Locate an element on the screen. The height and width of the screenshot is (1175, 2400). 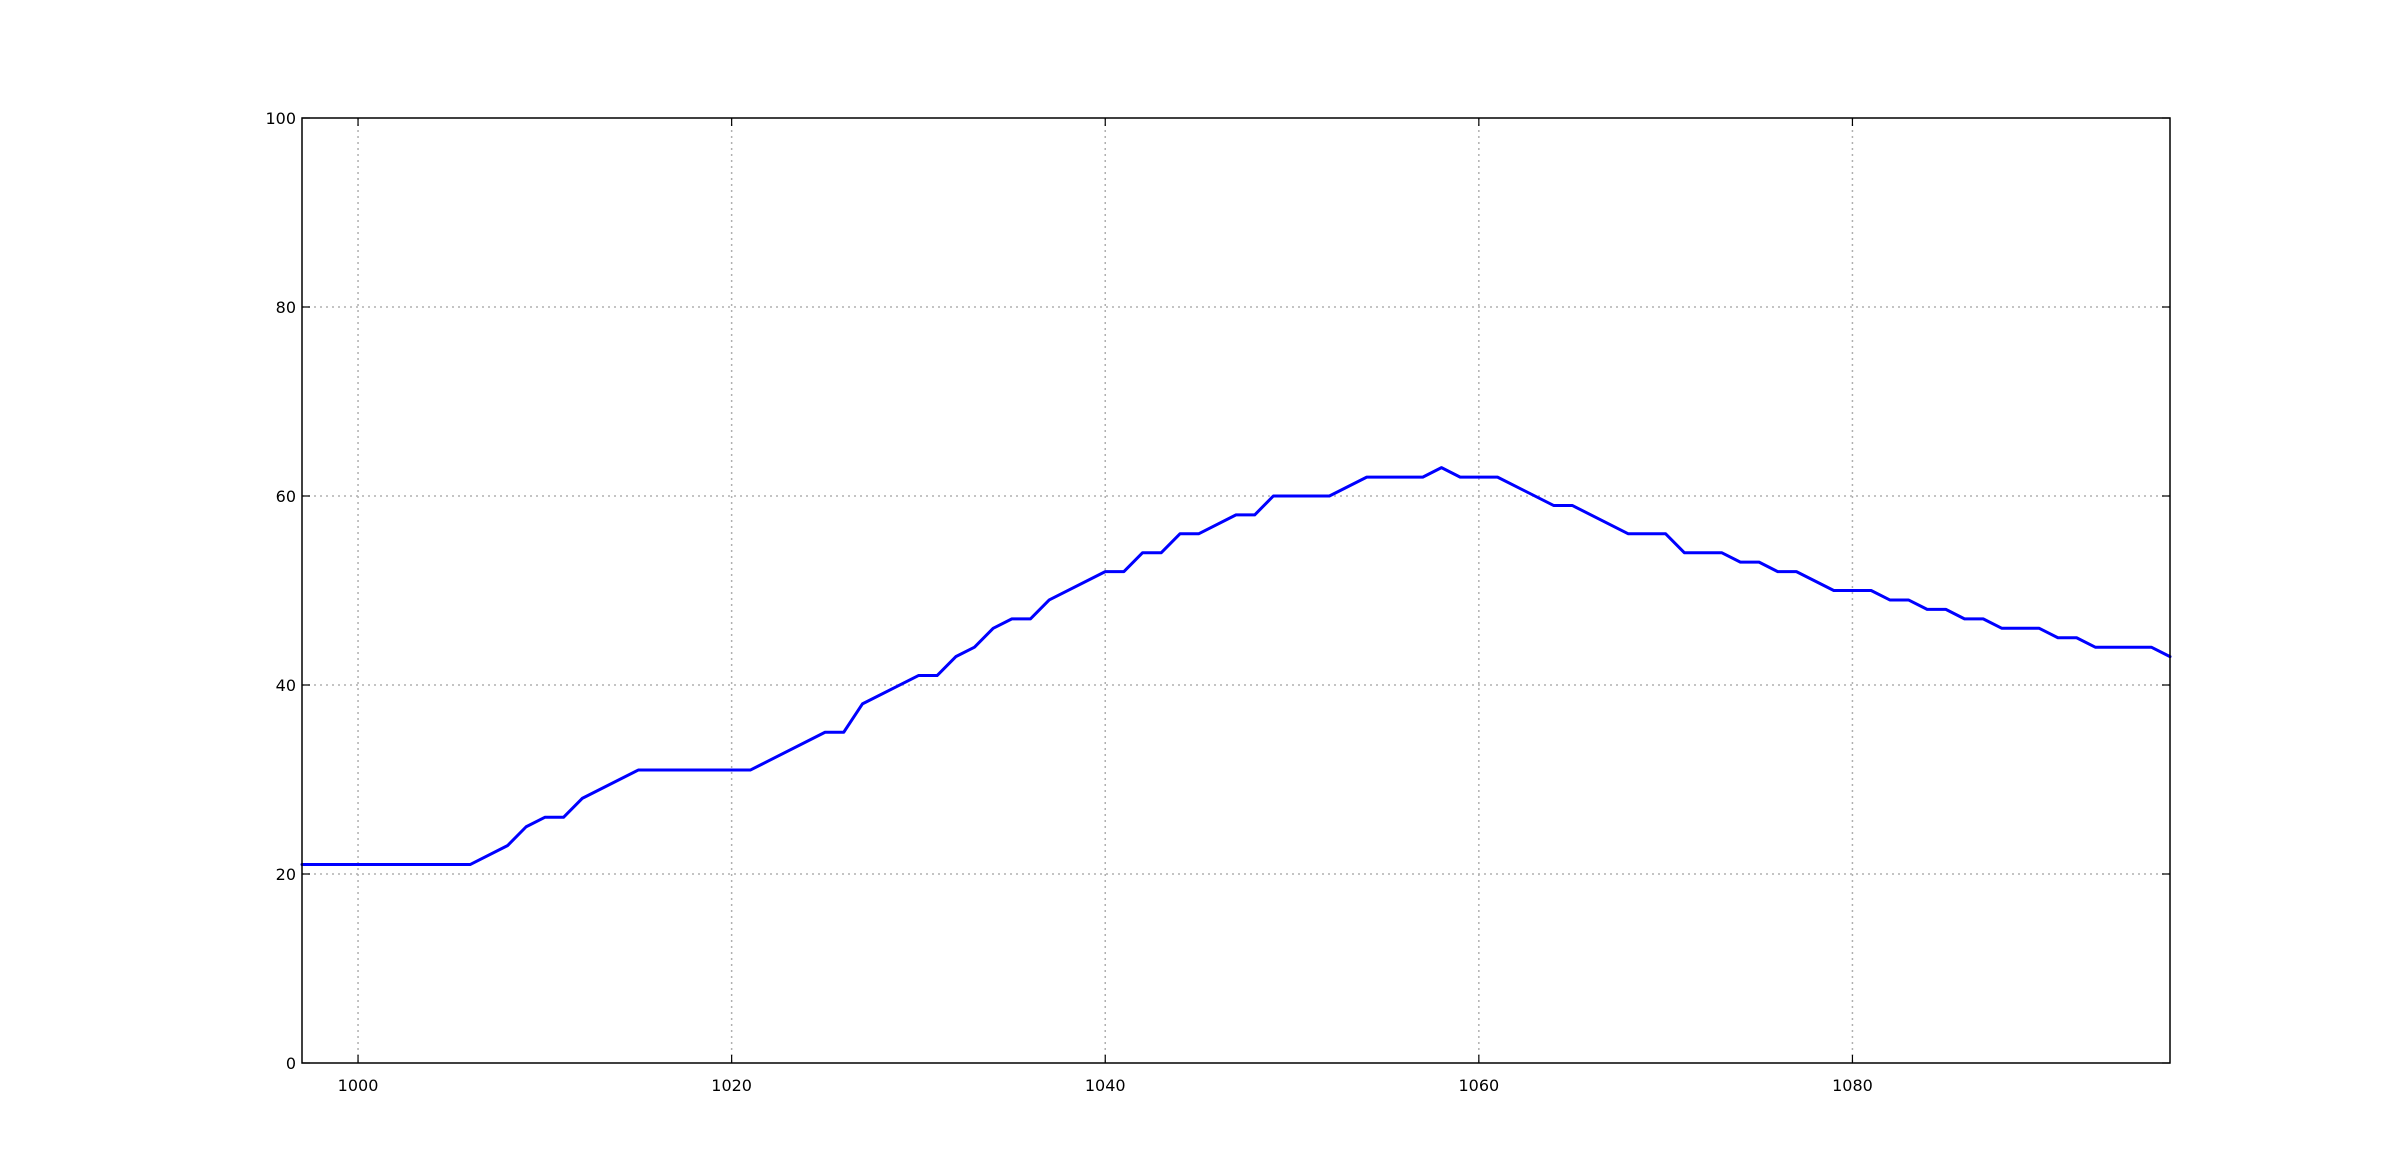
x-tick-label: 1060 is located at coordinates (1478, 1085).